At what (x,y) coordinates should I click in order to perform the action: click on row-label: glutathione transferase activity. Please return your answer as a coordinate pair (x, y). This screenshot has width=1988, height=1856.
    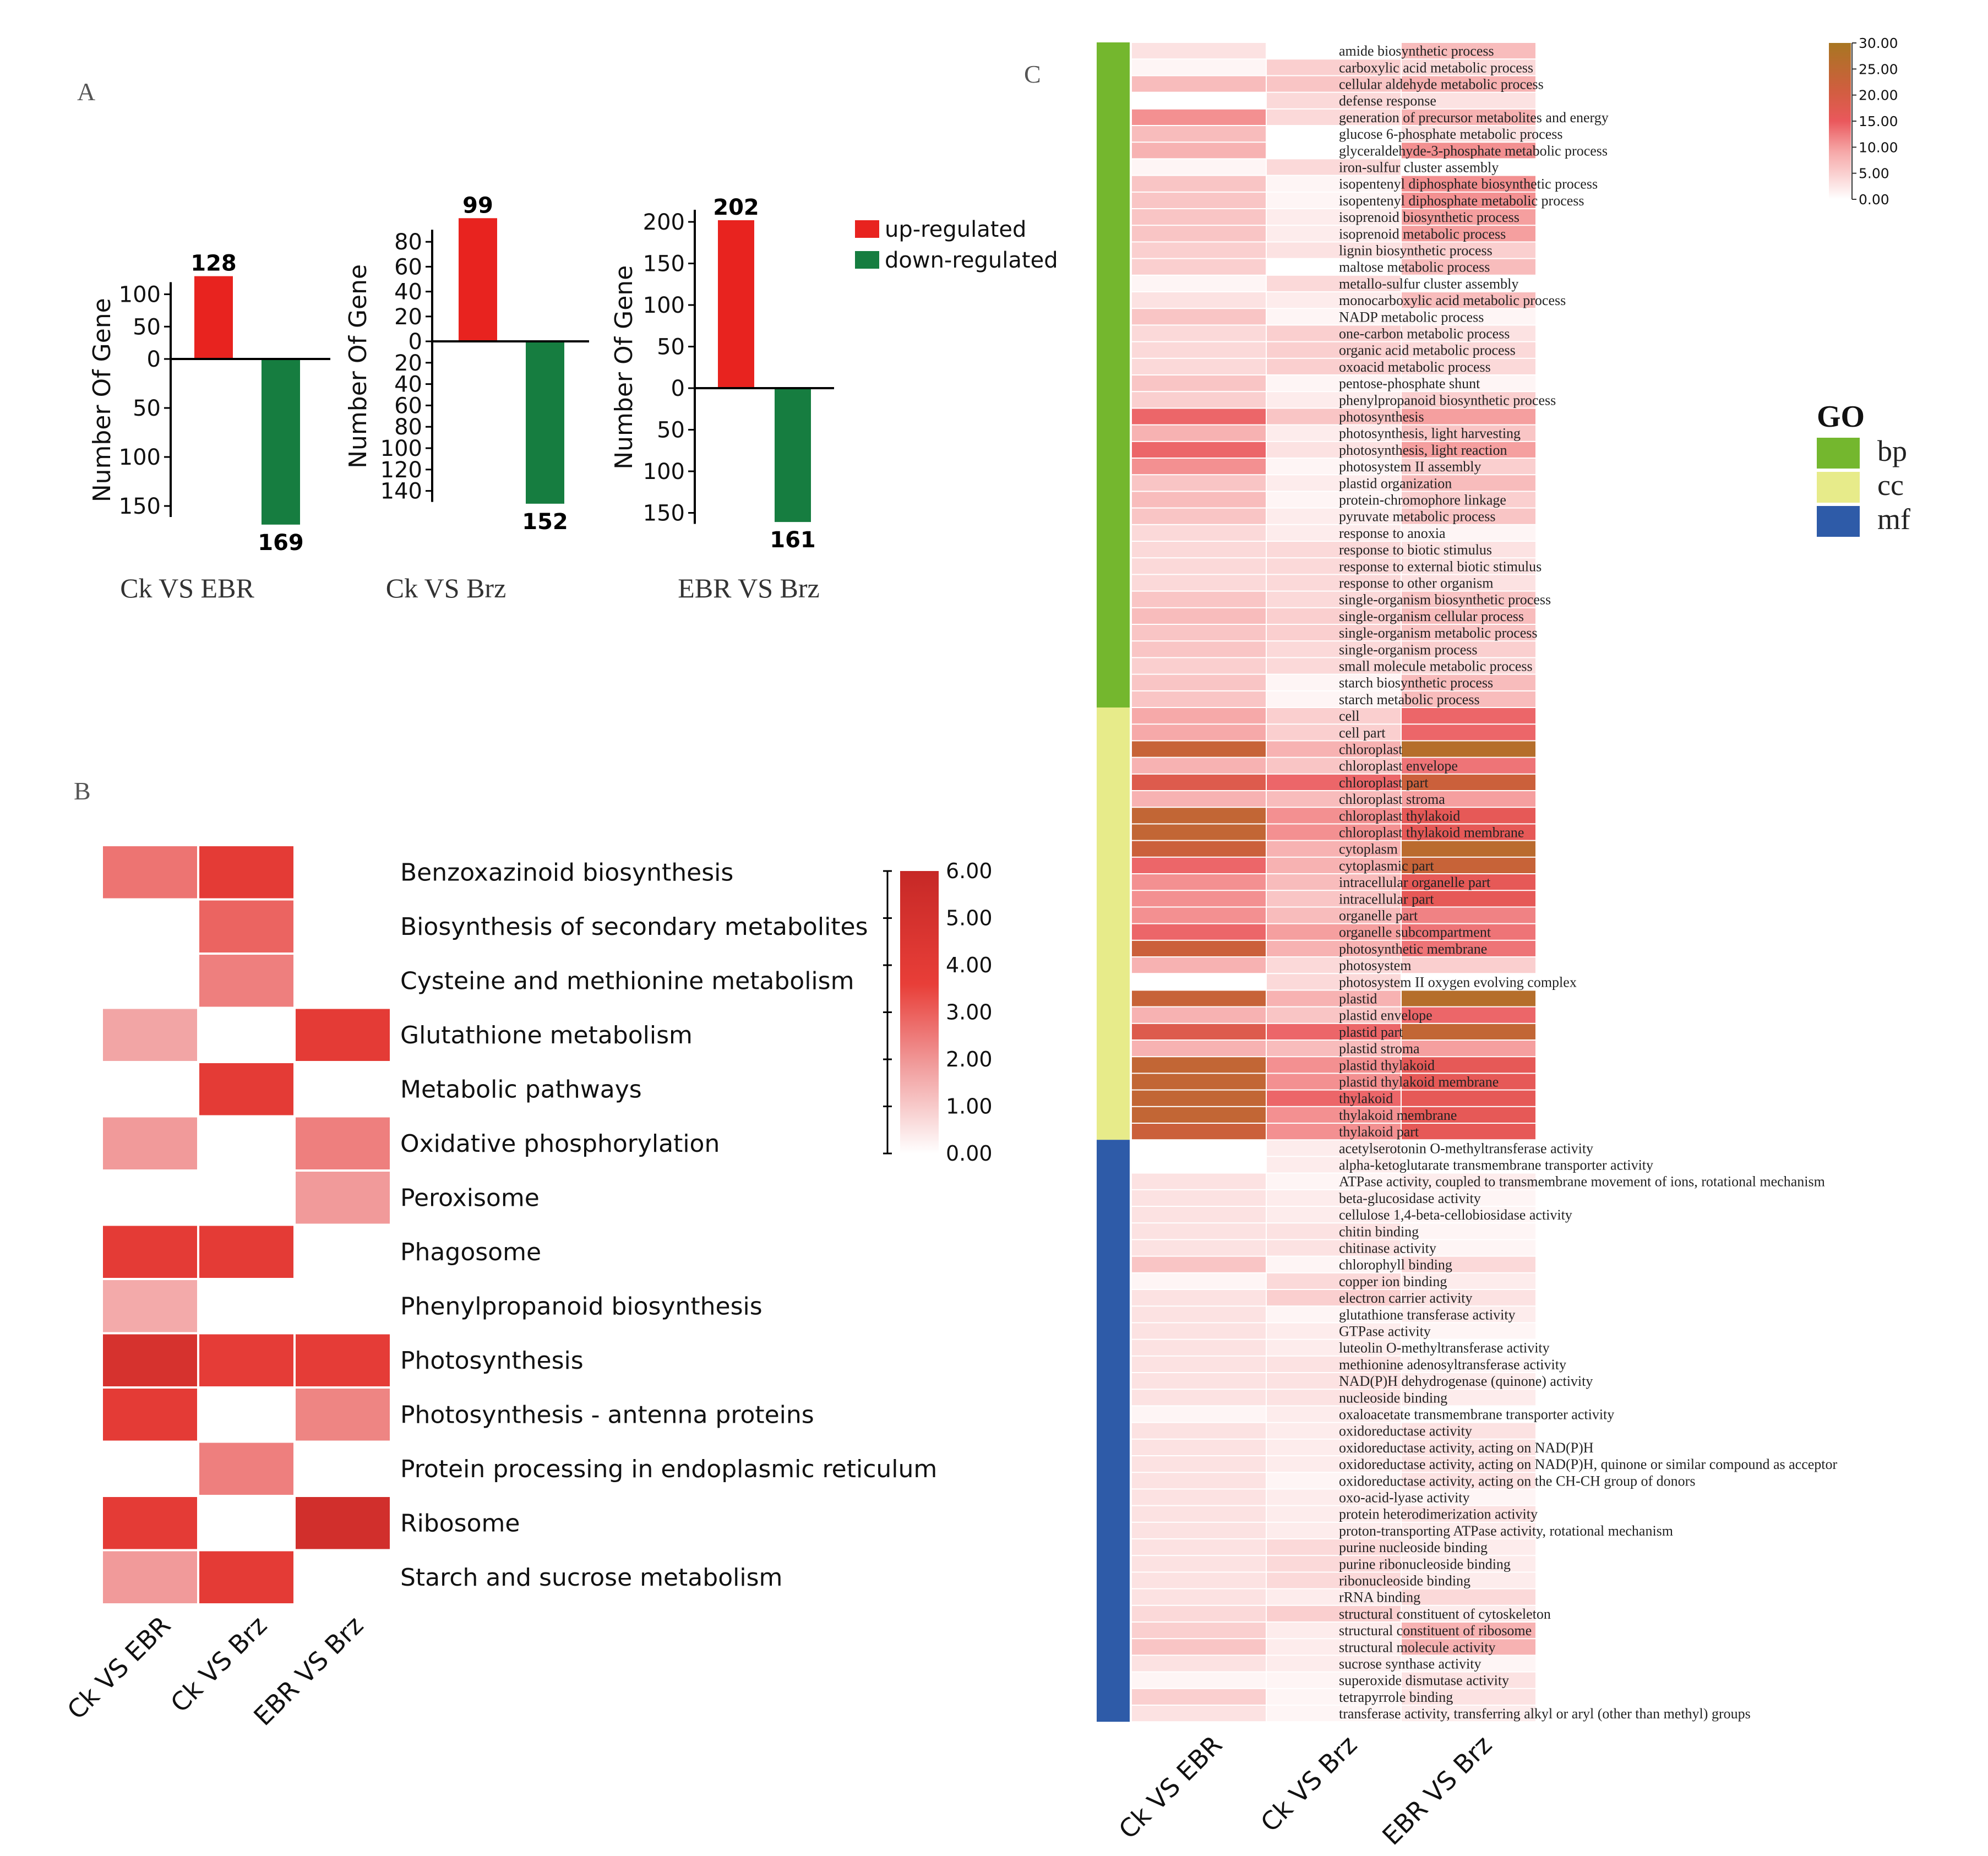
    Looking at the image, I should click on (1428, 1314).